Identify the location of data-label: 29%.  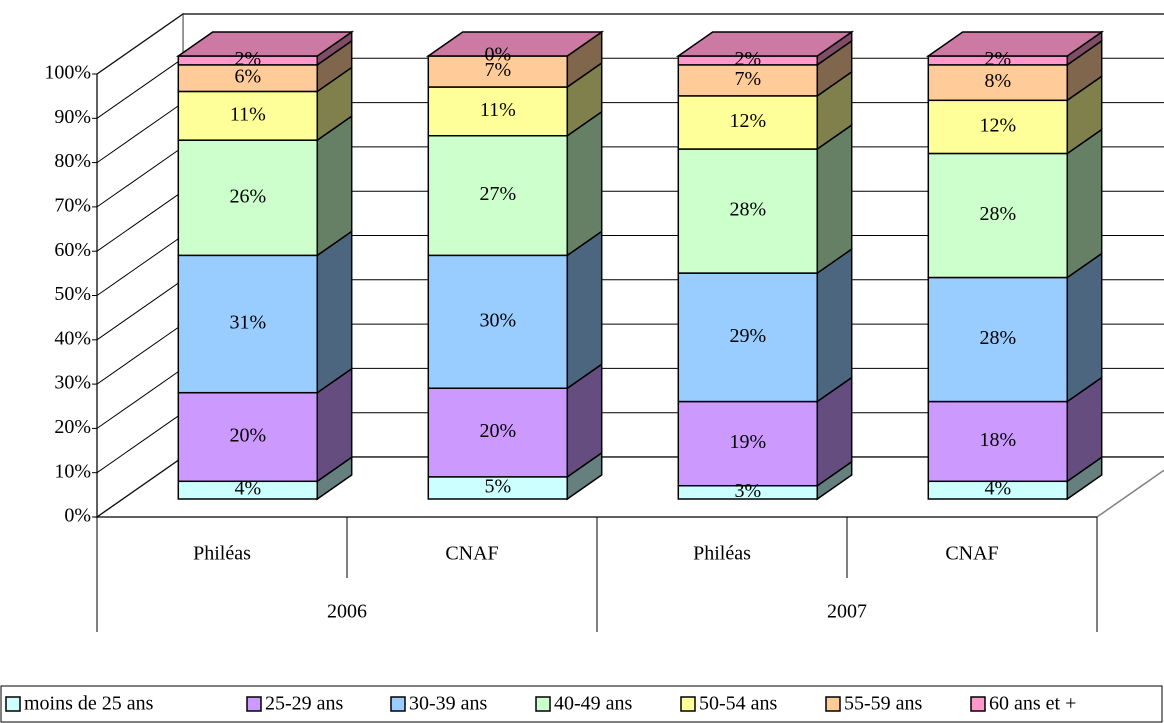
(747, 336).